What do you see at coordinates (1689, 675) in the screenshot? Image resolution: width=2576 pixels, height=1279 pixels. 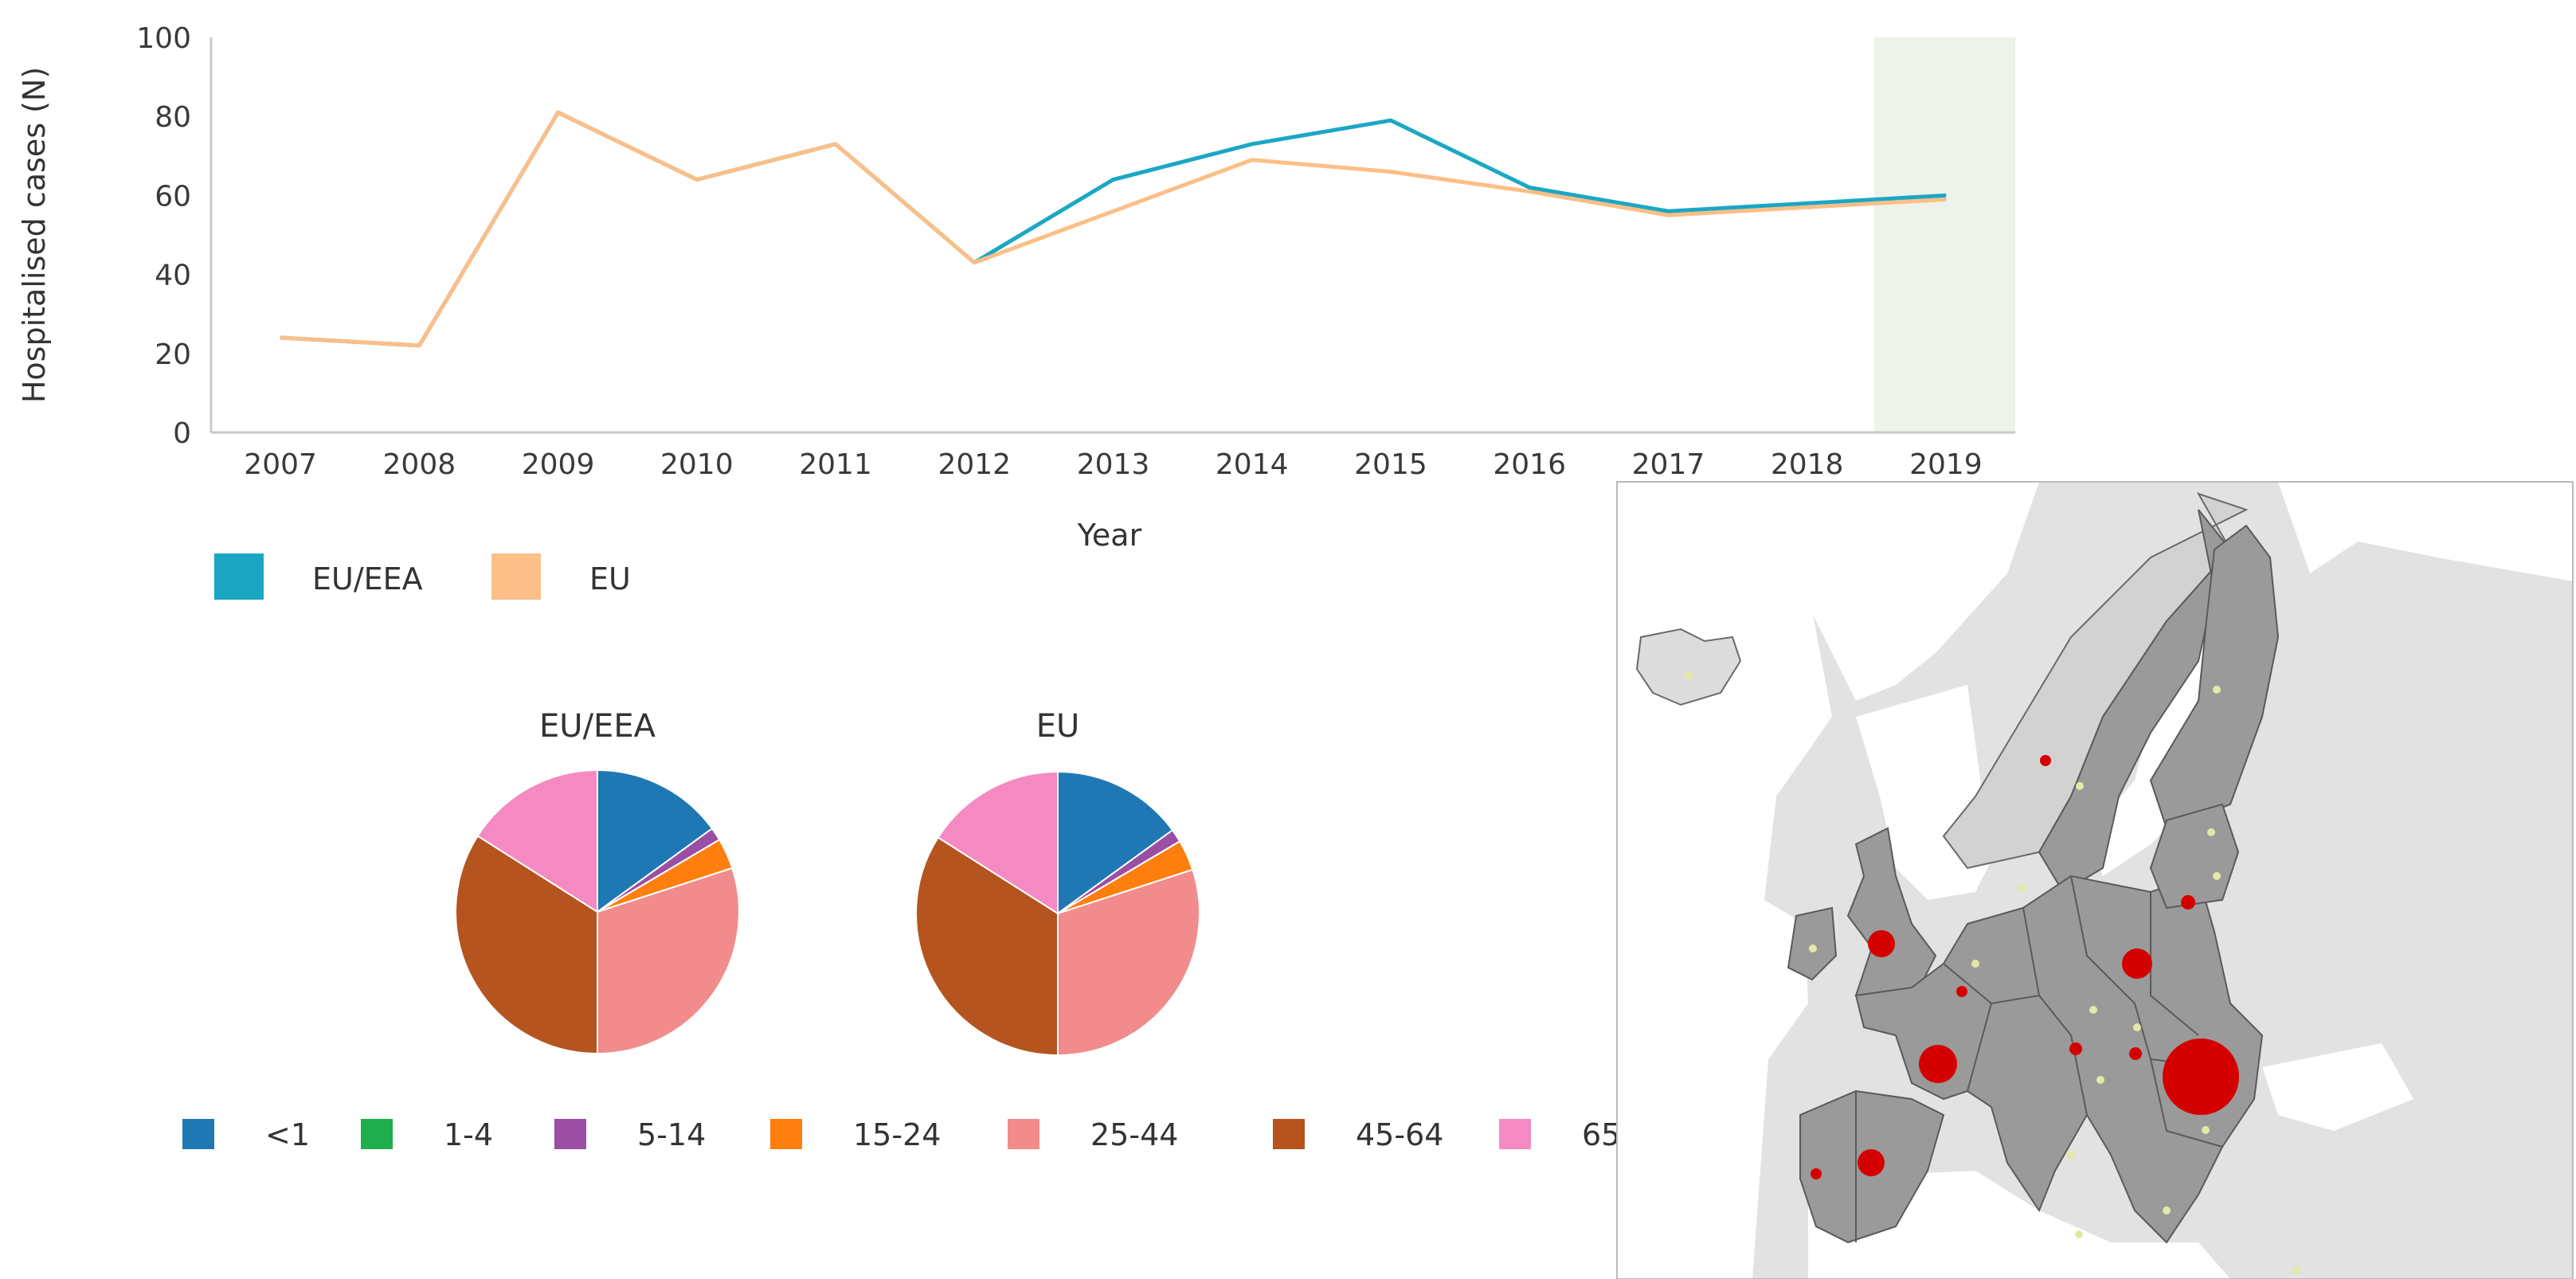 I see `bubble-iceland` at bounding box center [1689, 675].